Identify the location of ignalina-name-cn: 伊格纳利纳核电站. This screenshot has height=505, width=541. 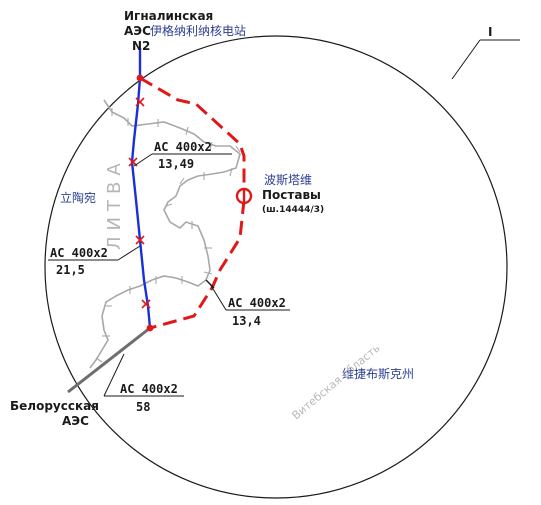
(198, 30).